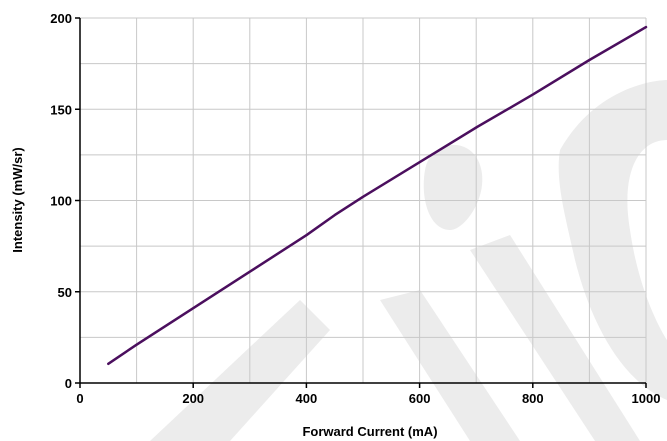  I want to click on y-axis-title: Intensity (mW/sr), so click(17, 199).